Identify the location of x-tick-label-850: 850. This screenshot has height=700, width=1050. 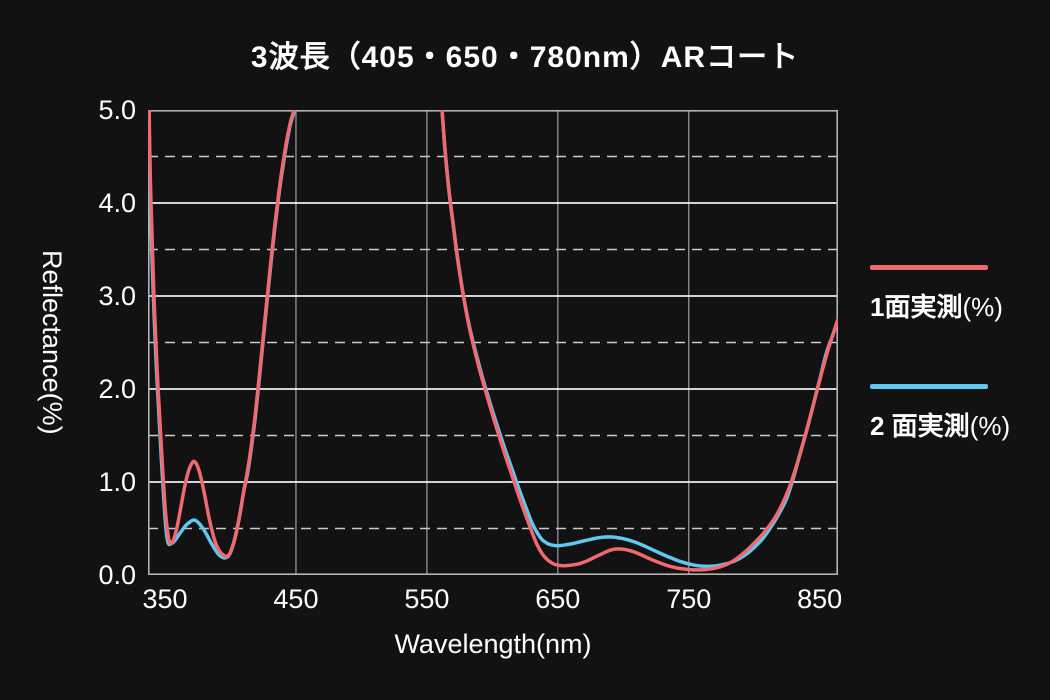
(820, 599).